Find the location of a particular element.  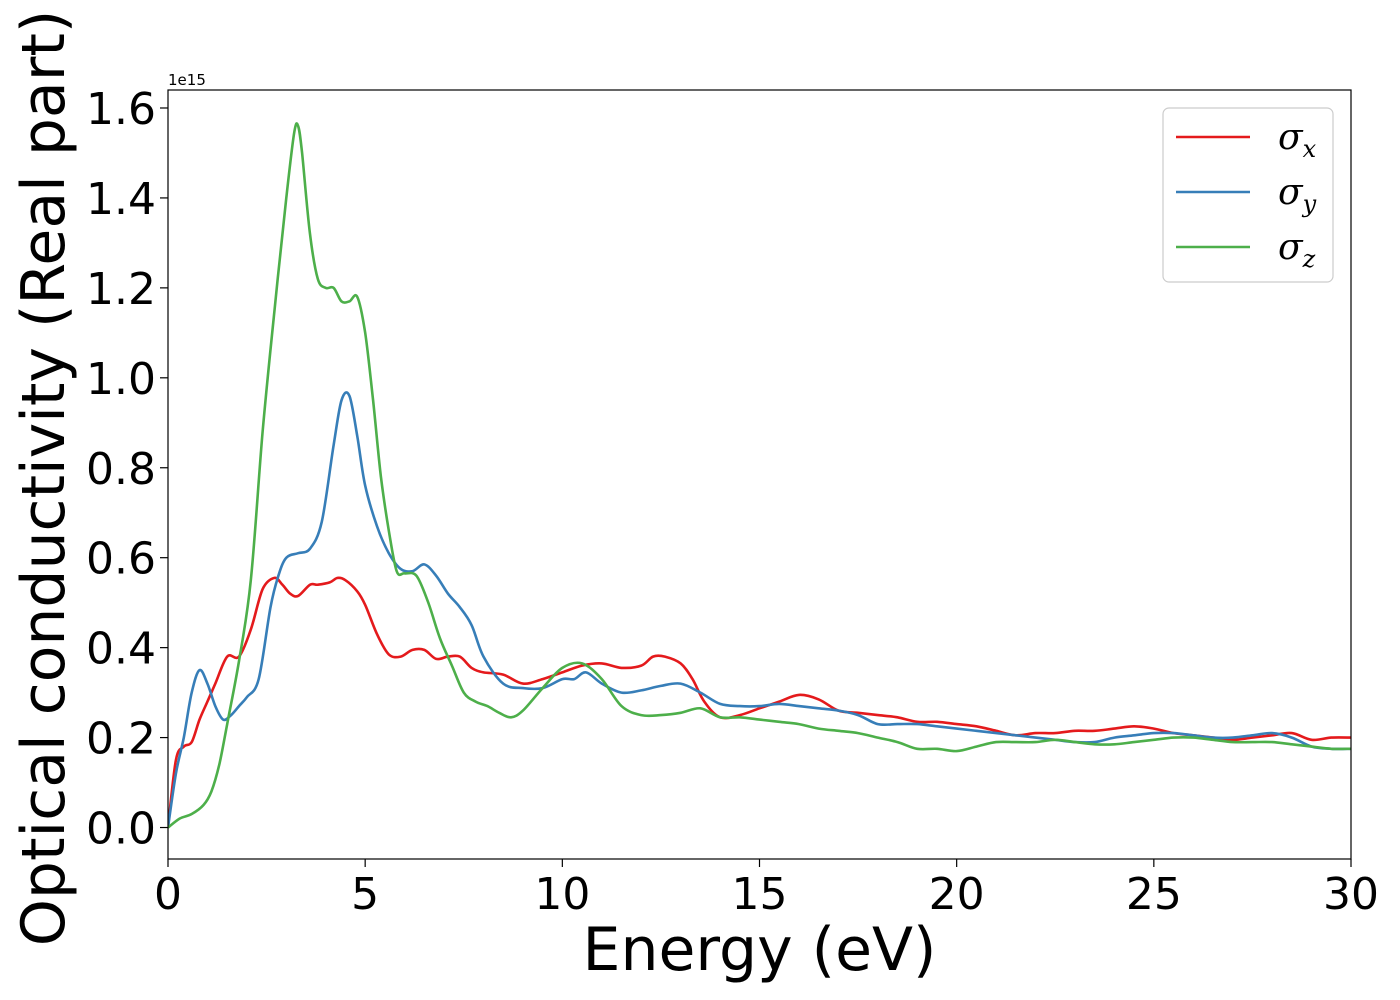

y-tick-label: 0.6 is located at coordinates (121, 559).